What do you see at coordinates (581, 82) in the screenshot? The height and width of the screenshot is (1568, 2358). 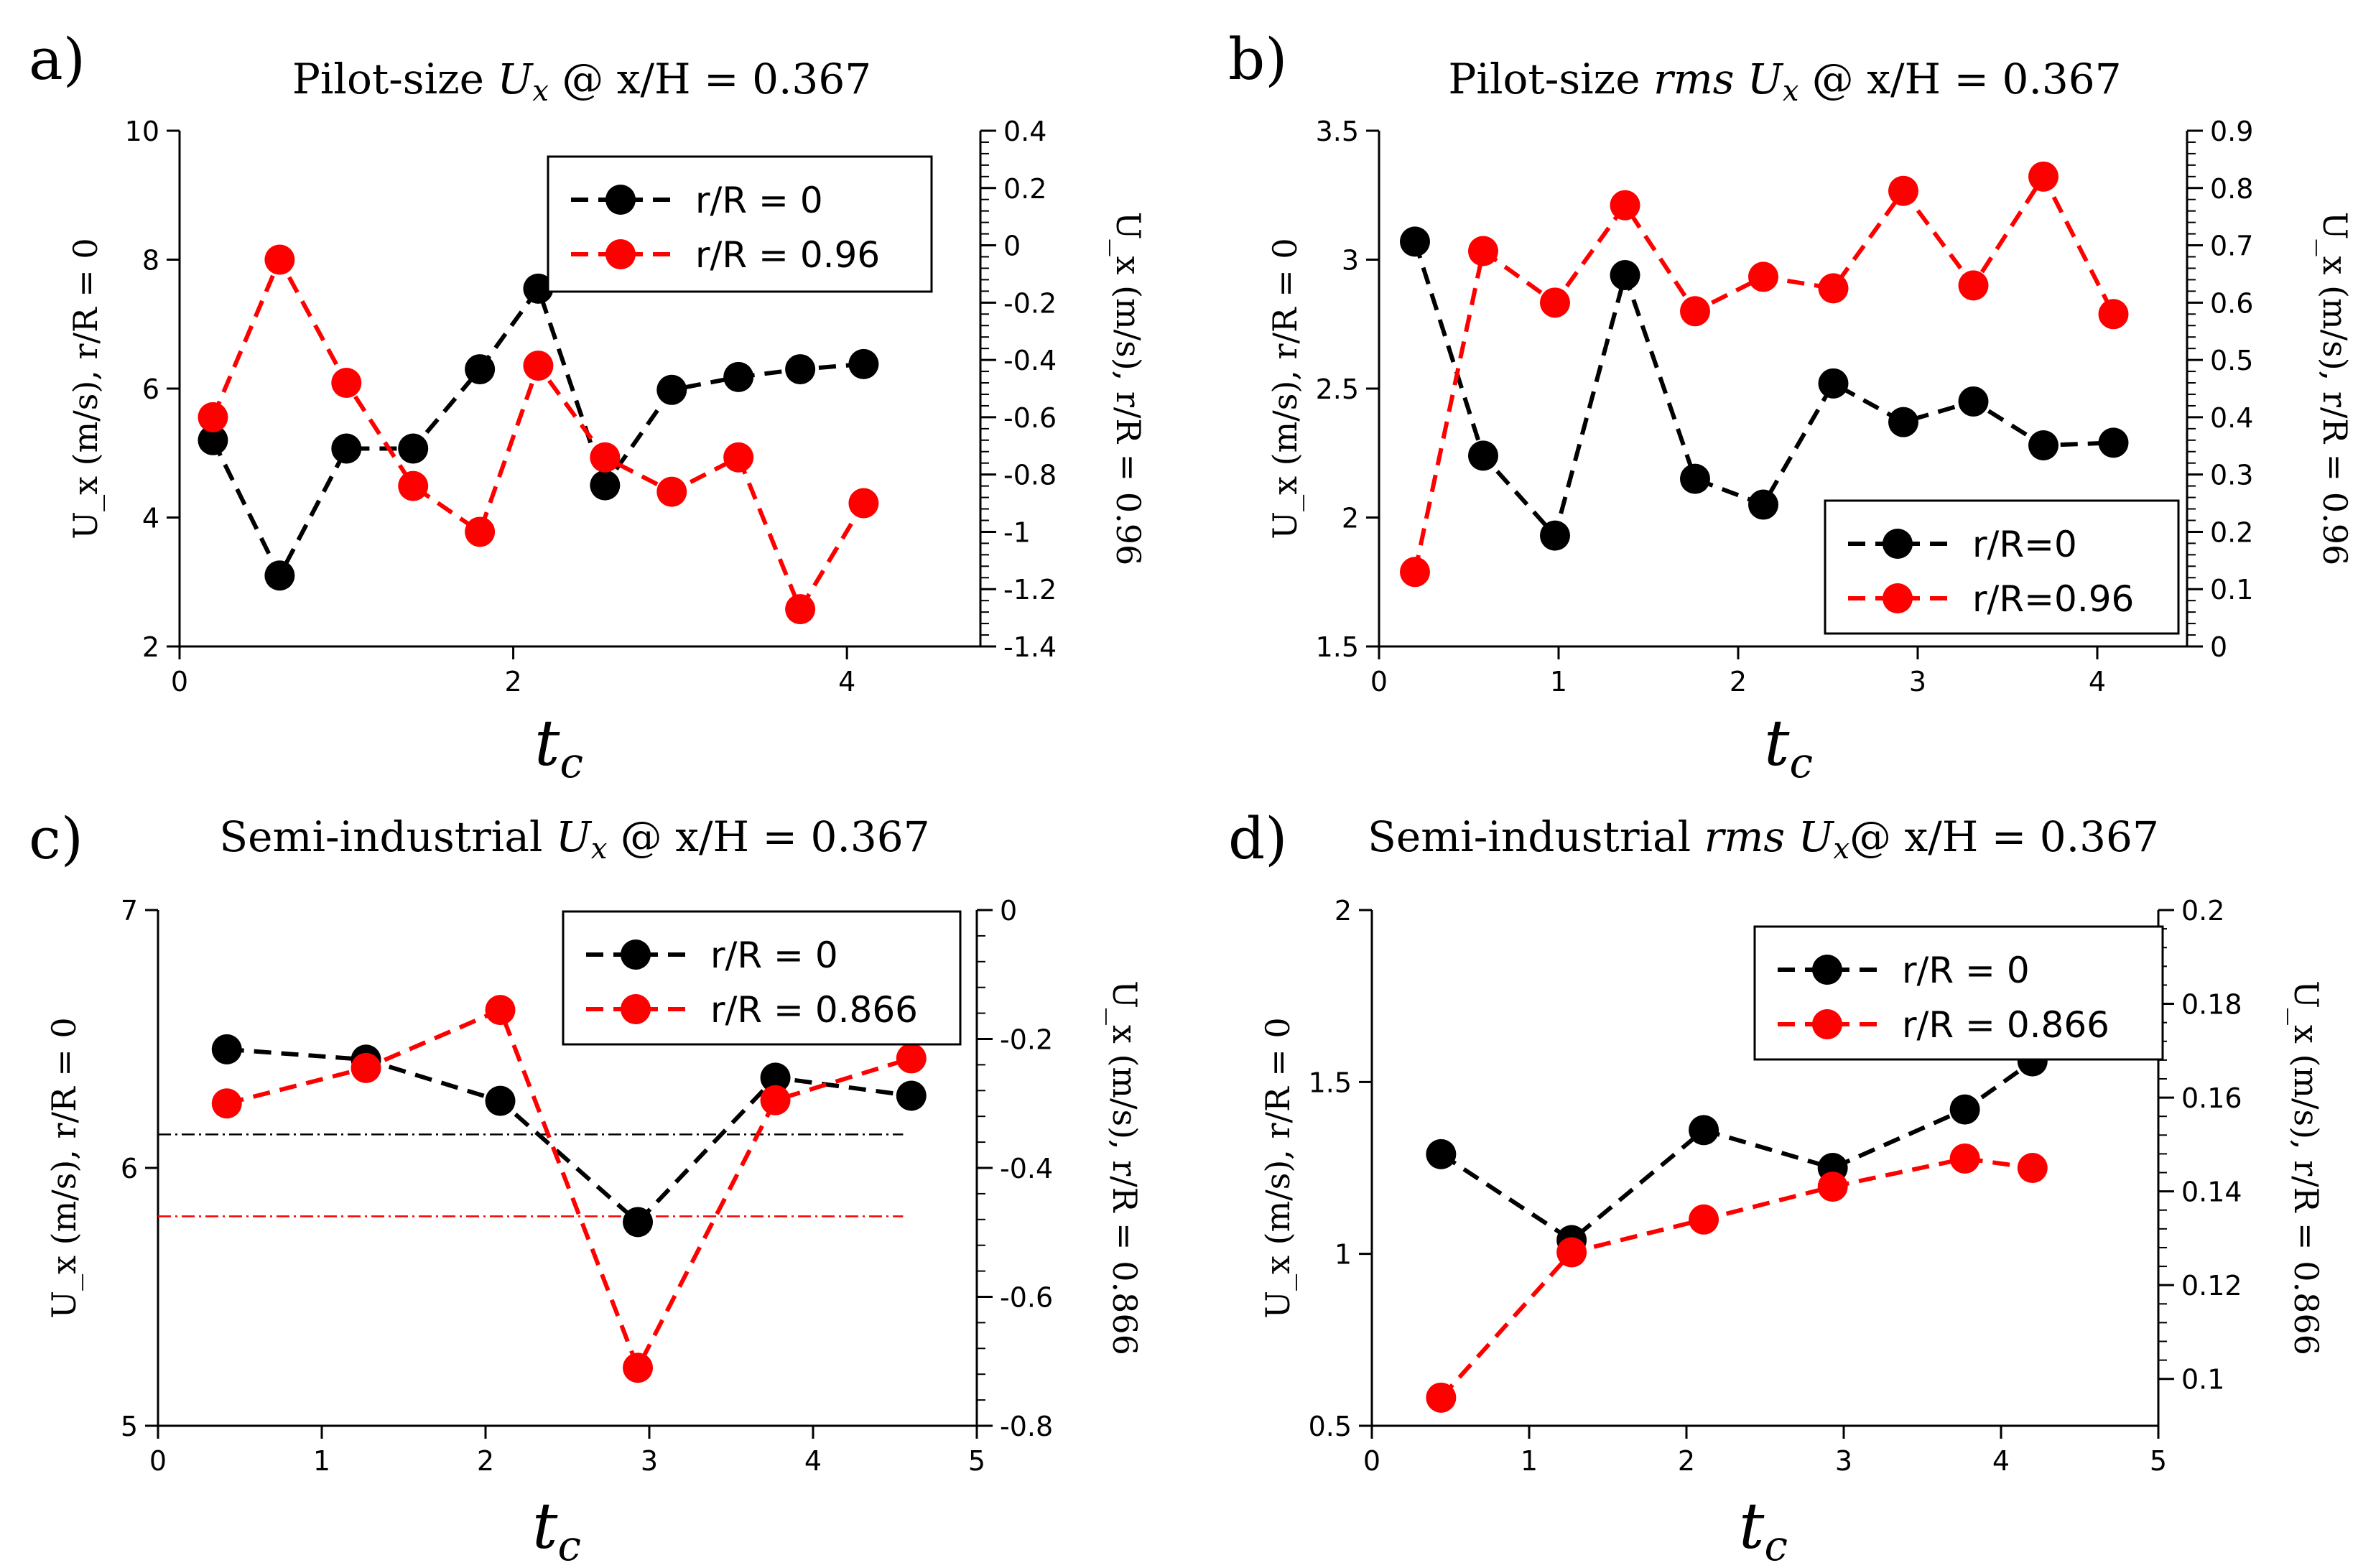 I see `chart-title: Pilot-size Ux @ x/H = 0.367` at bounding box center [581, 82].